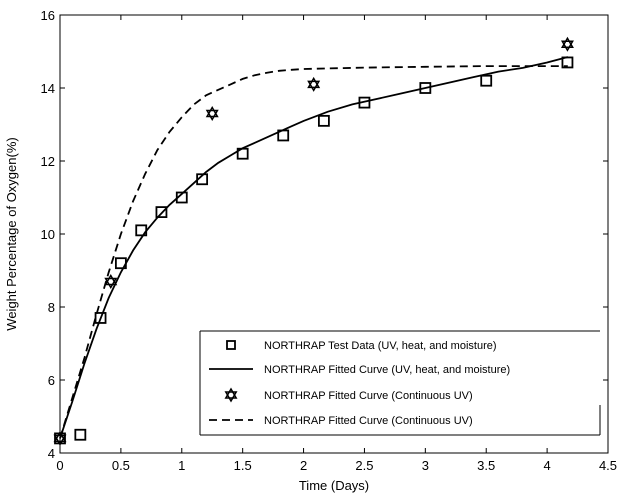  I want to click on x-tick-label: 2, so click(303, 465).